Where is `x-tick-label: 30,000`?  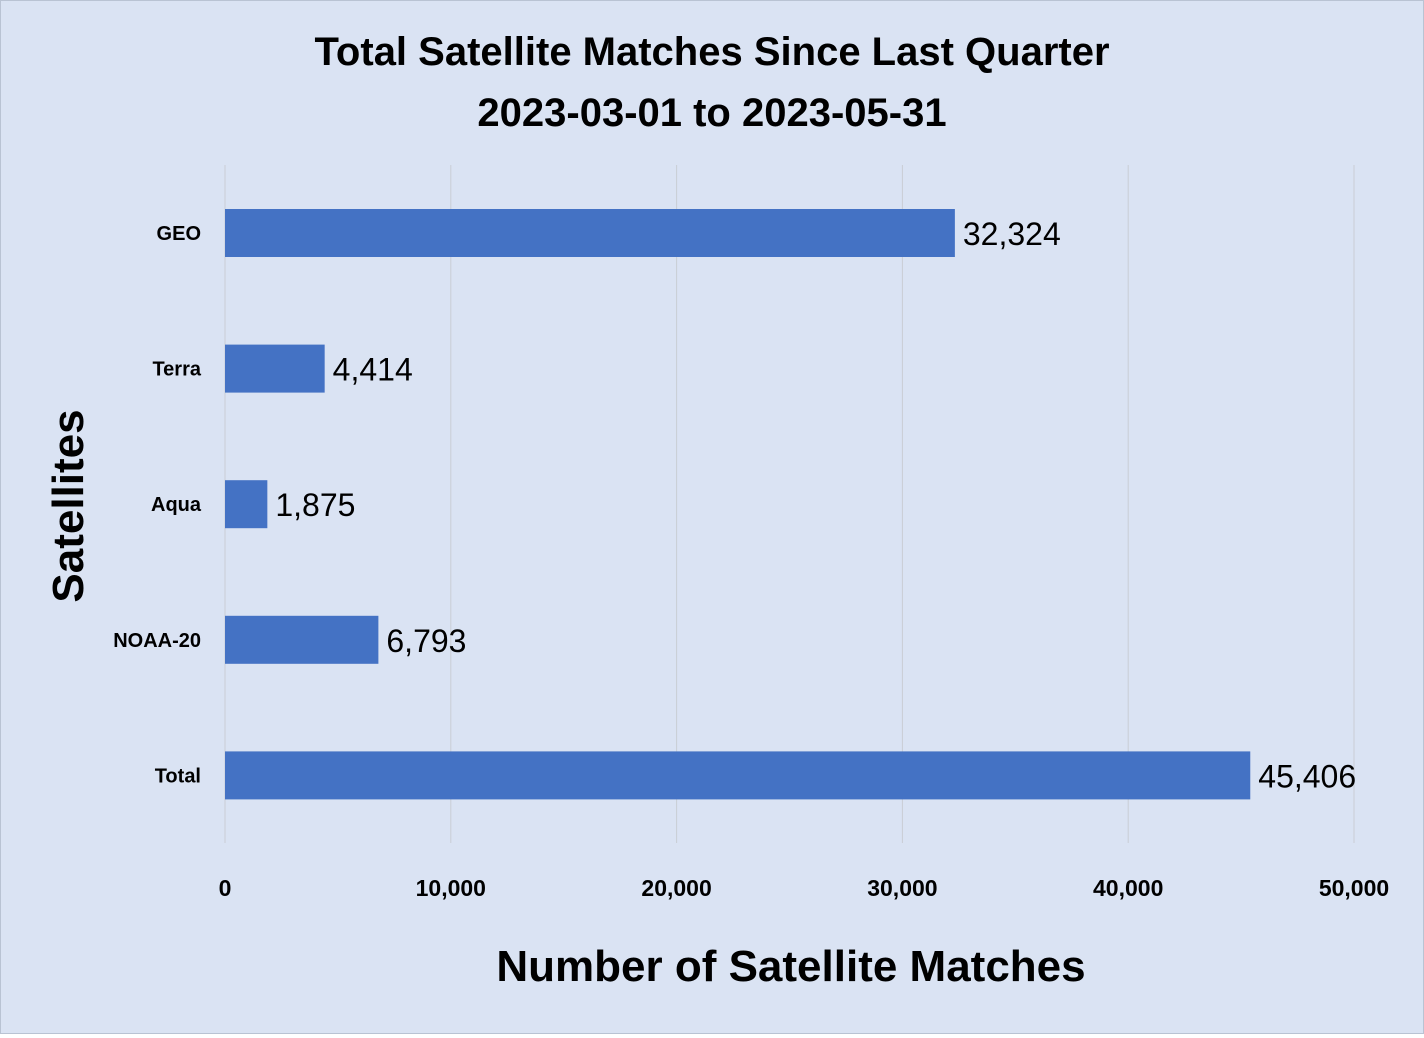 x-tick-label: 30,000 is located at coordinates (902, 888).